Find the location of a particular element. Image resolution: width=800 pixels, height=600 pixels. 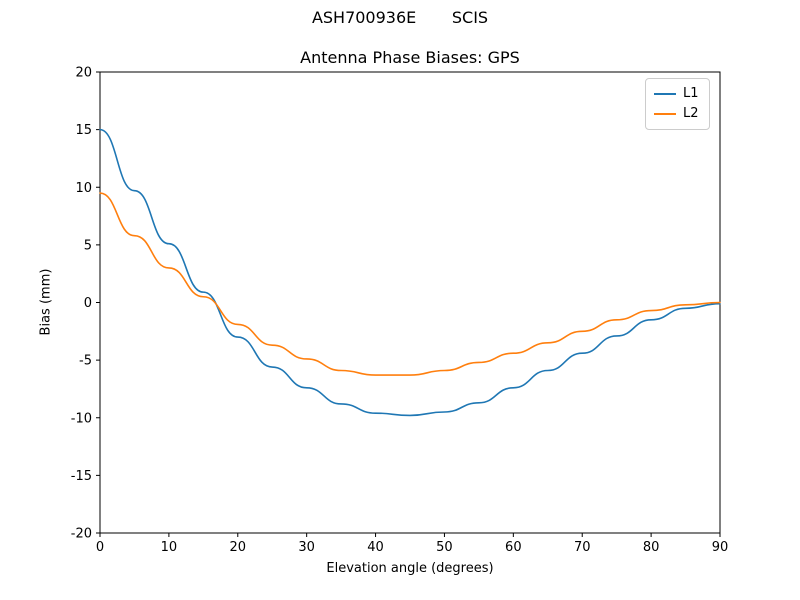

x-tick-label: 10 is located at coordinates (169, 547).